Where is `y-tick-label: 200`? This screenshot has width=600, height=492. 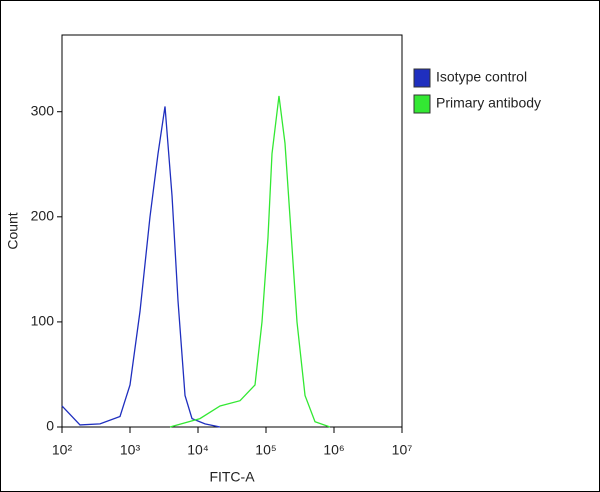
y-tick-label: 200 is located at coordinates (43, 216).